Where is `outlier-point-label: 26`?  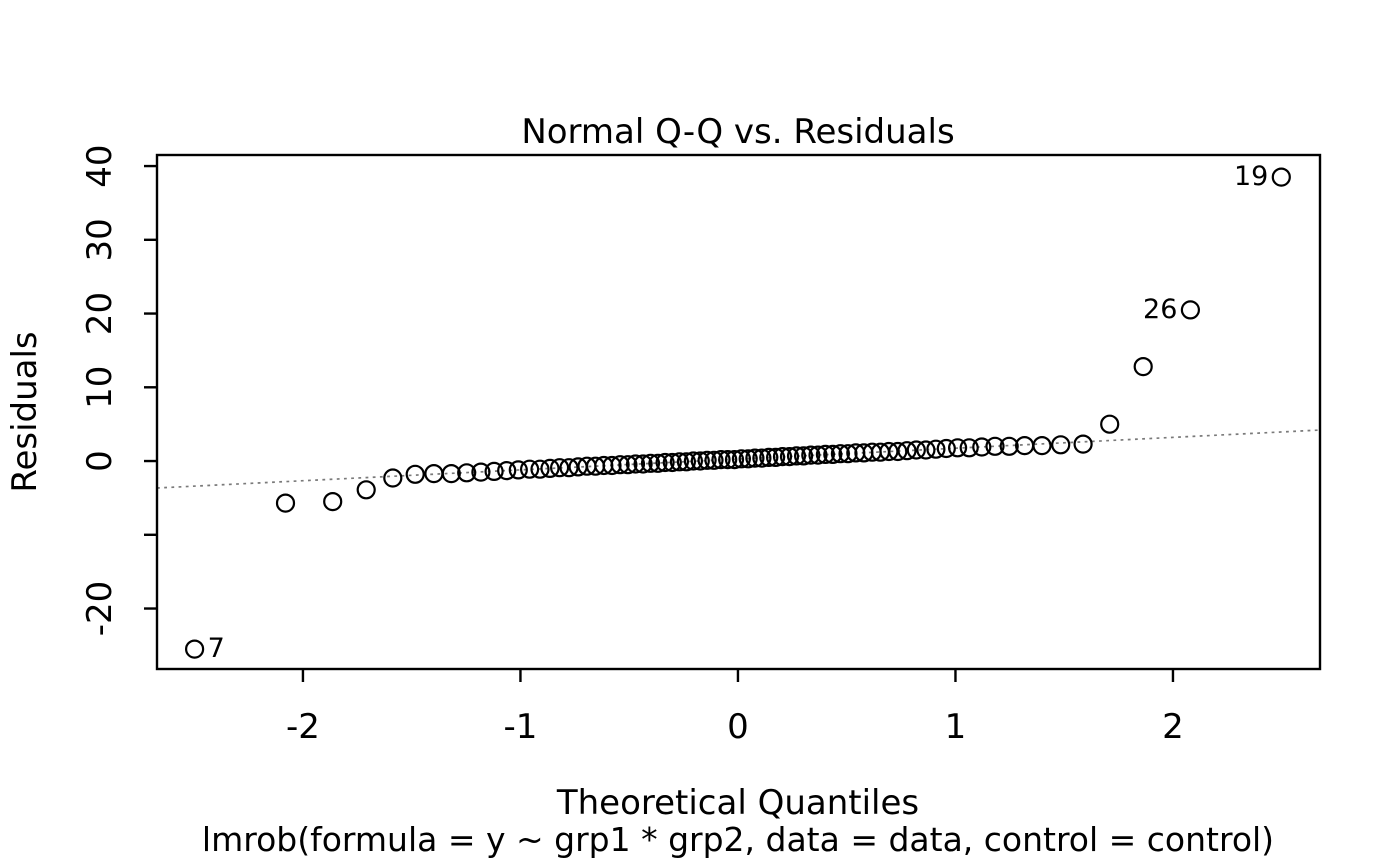
outlier-point-label: 26 is located at coordinates (1160, 309).